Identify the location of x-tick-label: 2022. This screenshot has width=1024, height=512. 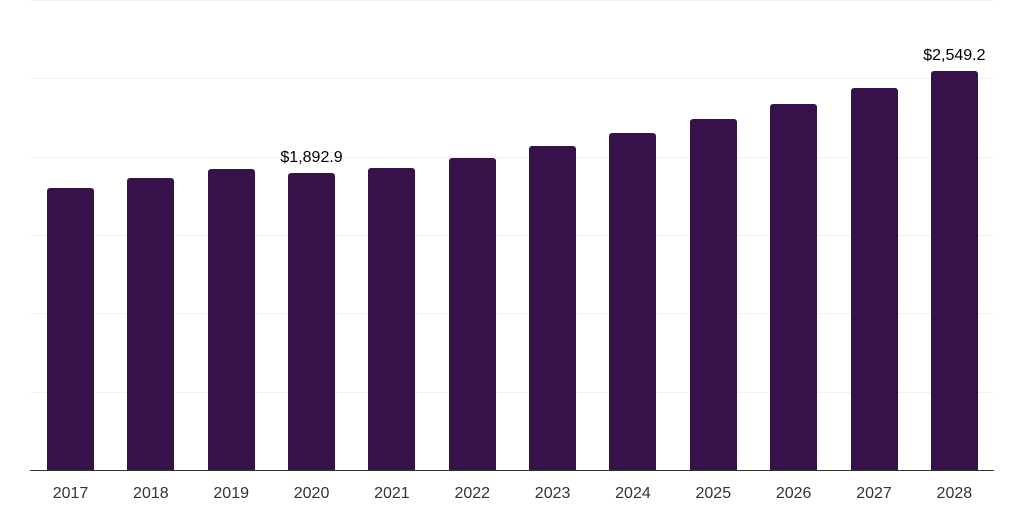
(472, 493).